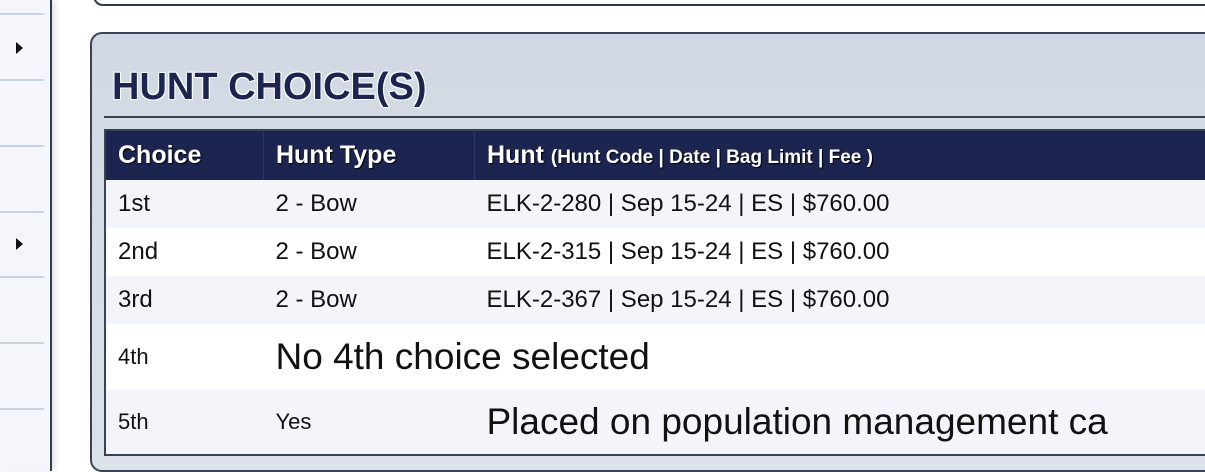  What do you see at coordinates (840, 204) in the screenshot?
I see `hunt-cell: ELK-2-280 | Sep 15-24 | ES | $760.00` at bounding box center [840, 204].